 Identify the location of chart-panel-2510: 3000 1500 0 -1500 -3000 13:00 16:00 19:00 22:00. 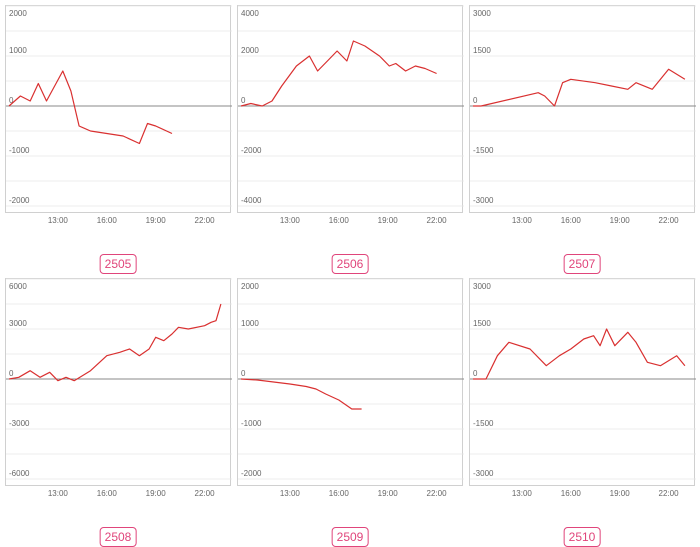
(582, 388).